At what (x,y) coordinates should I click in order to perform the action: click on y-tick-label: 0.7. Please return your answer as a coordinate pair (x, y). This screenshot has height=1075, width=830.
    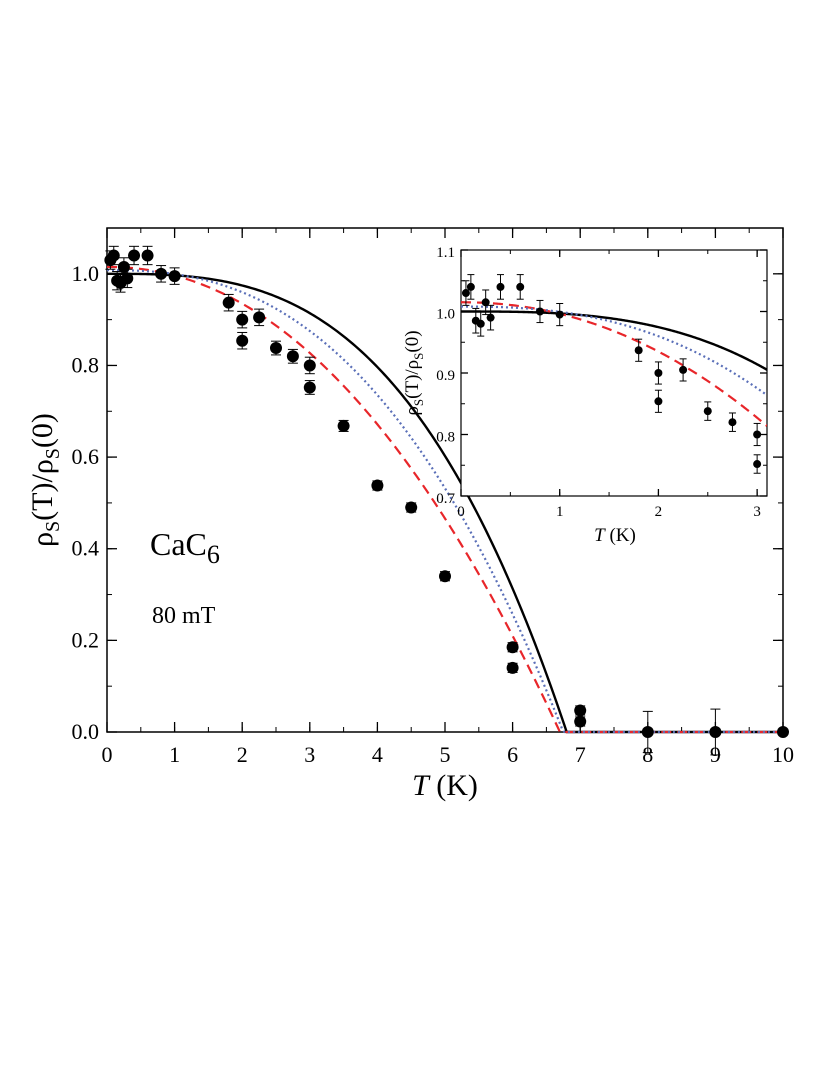
    Looking at the image, I should click on (445, 499).